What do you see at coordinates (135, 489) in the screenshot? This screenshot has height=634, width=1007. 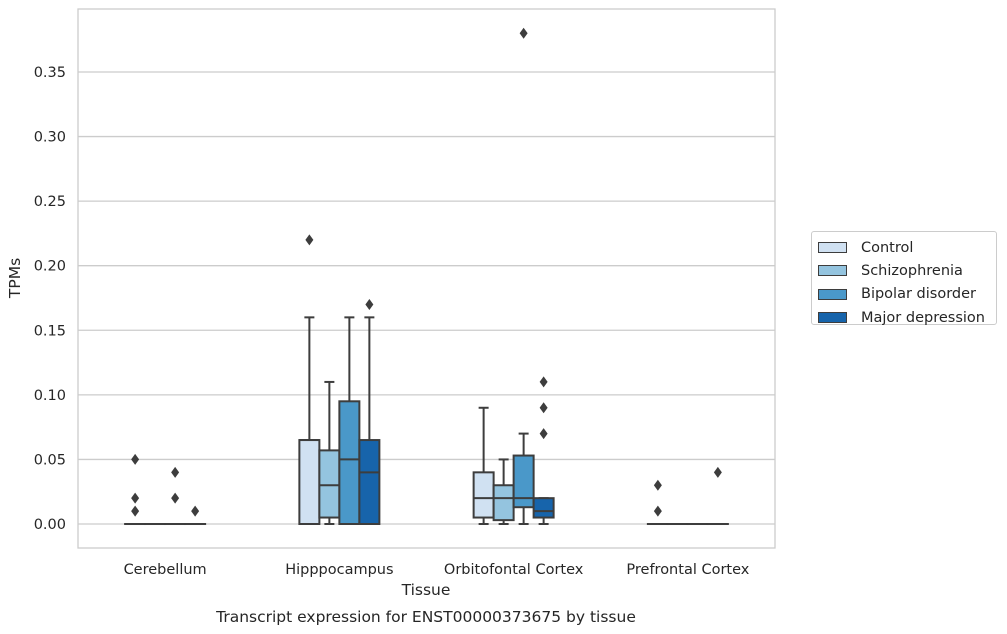 I see `box-control-cerebellum` at bounding box center [135, 489].